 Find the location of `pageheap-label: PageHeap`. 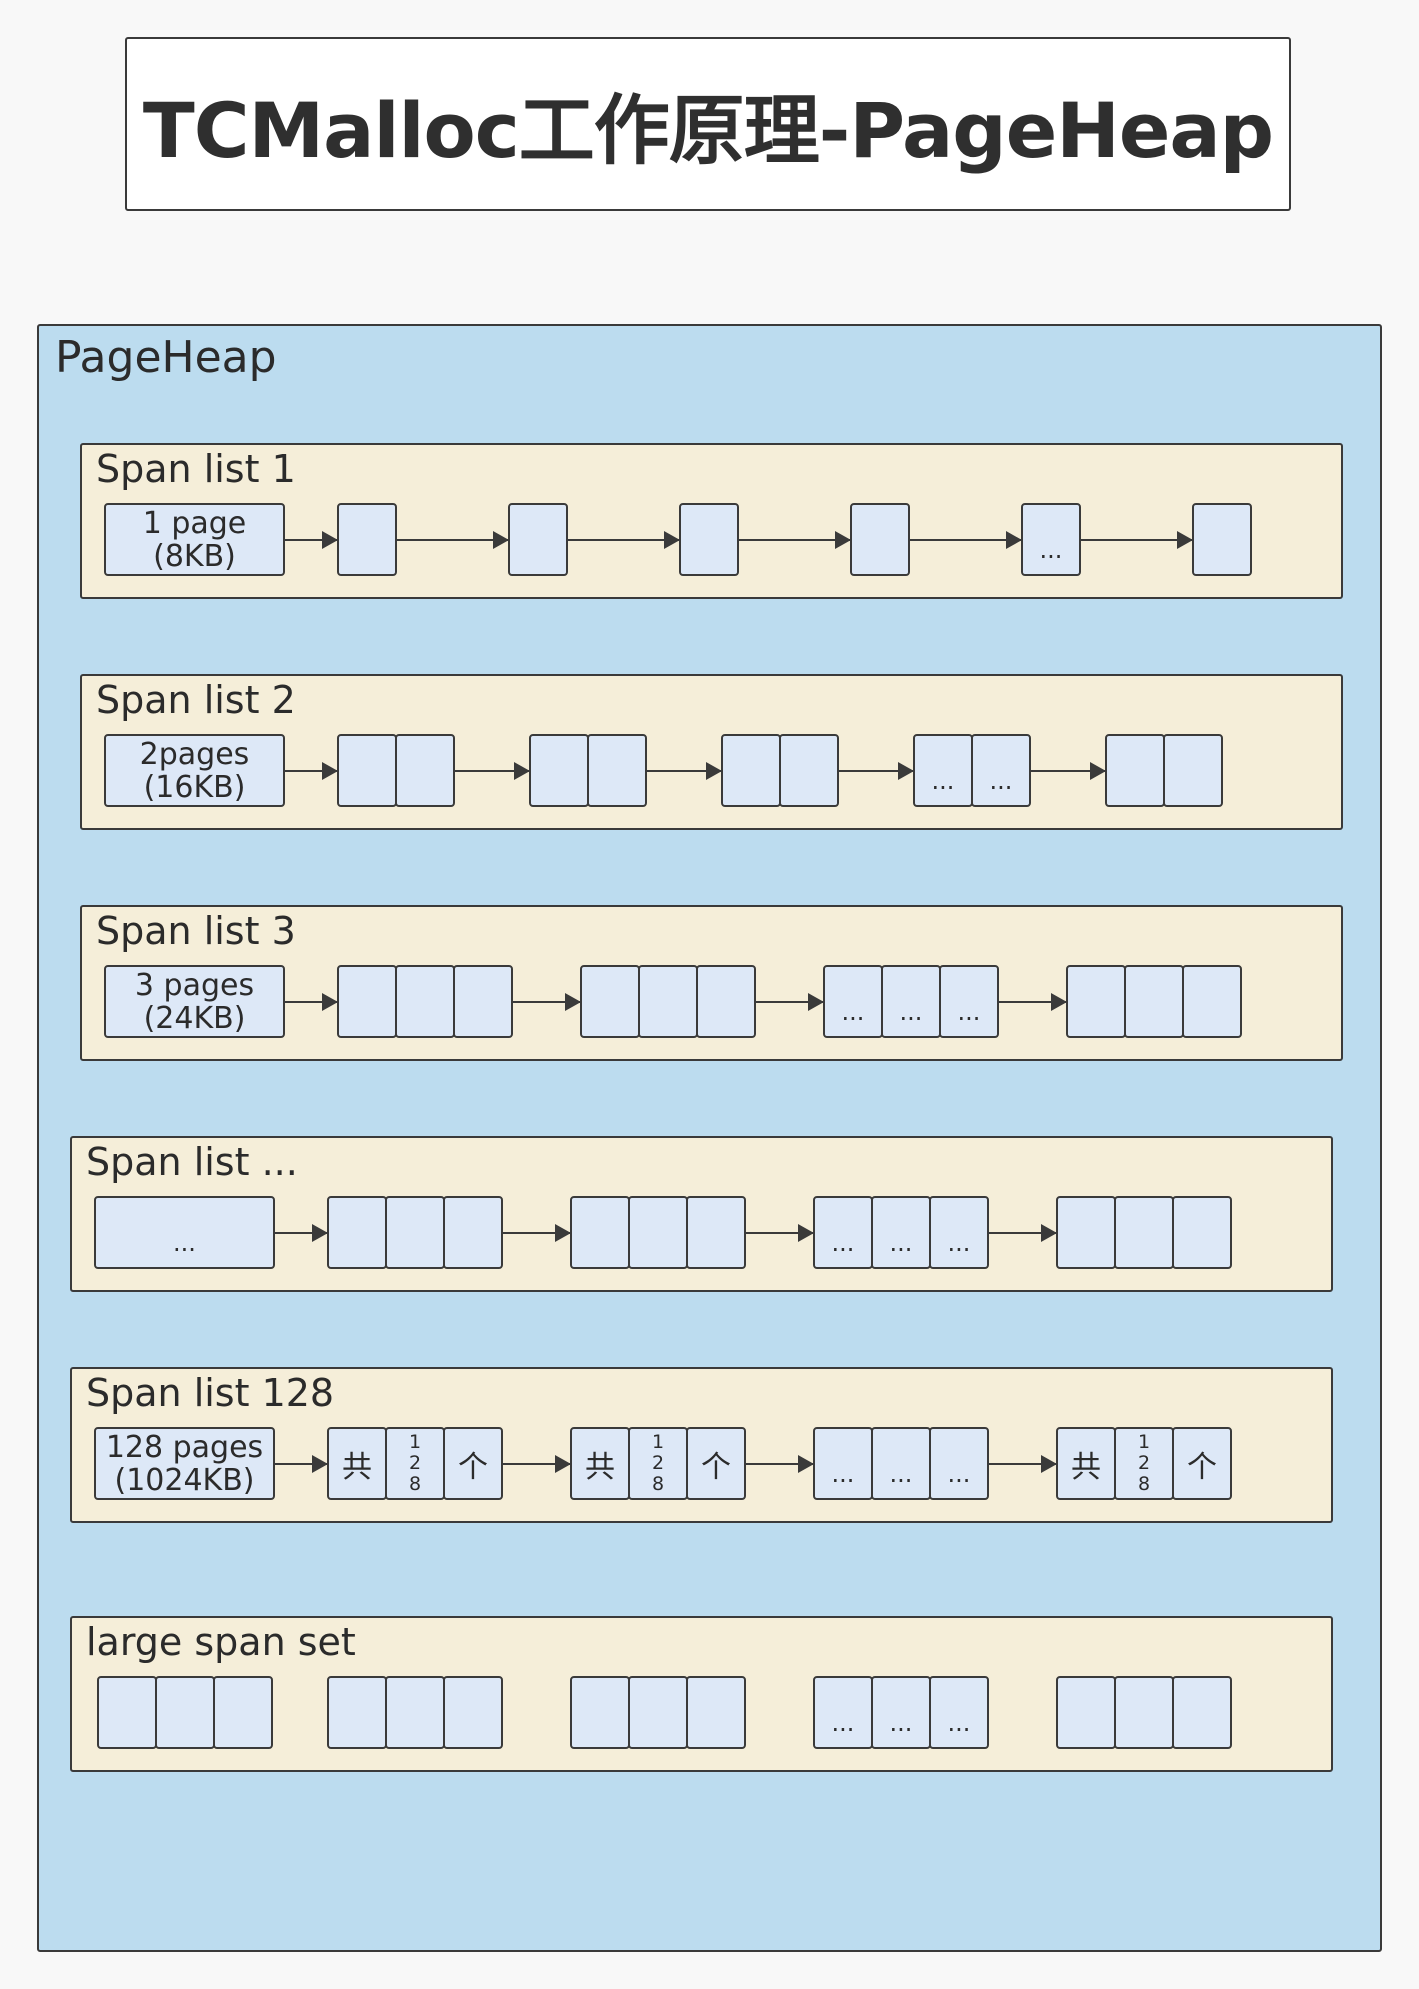

pageheap-label: PageHeap is located at coordinates (166, 357).